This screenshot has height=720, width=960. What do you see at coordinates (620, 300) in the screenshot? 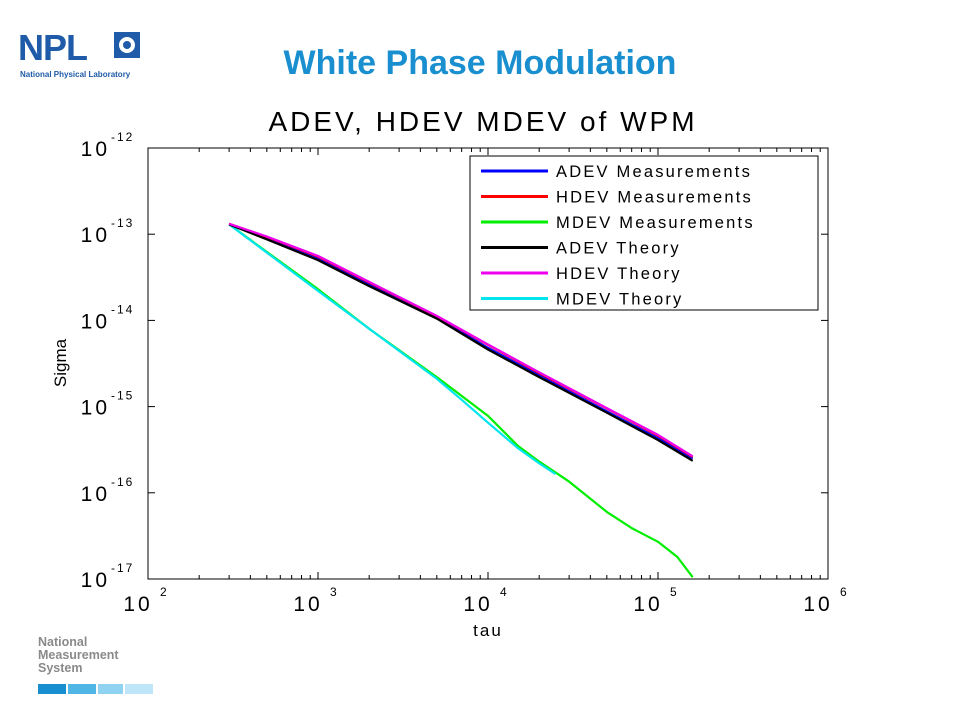
I see `legend-label: MDEV Theory` at bounding box center [620, 300].